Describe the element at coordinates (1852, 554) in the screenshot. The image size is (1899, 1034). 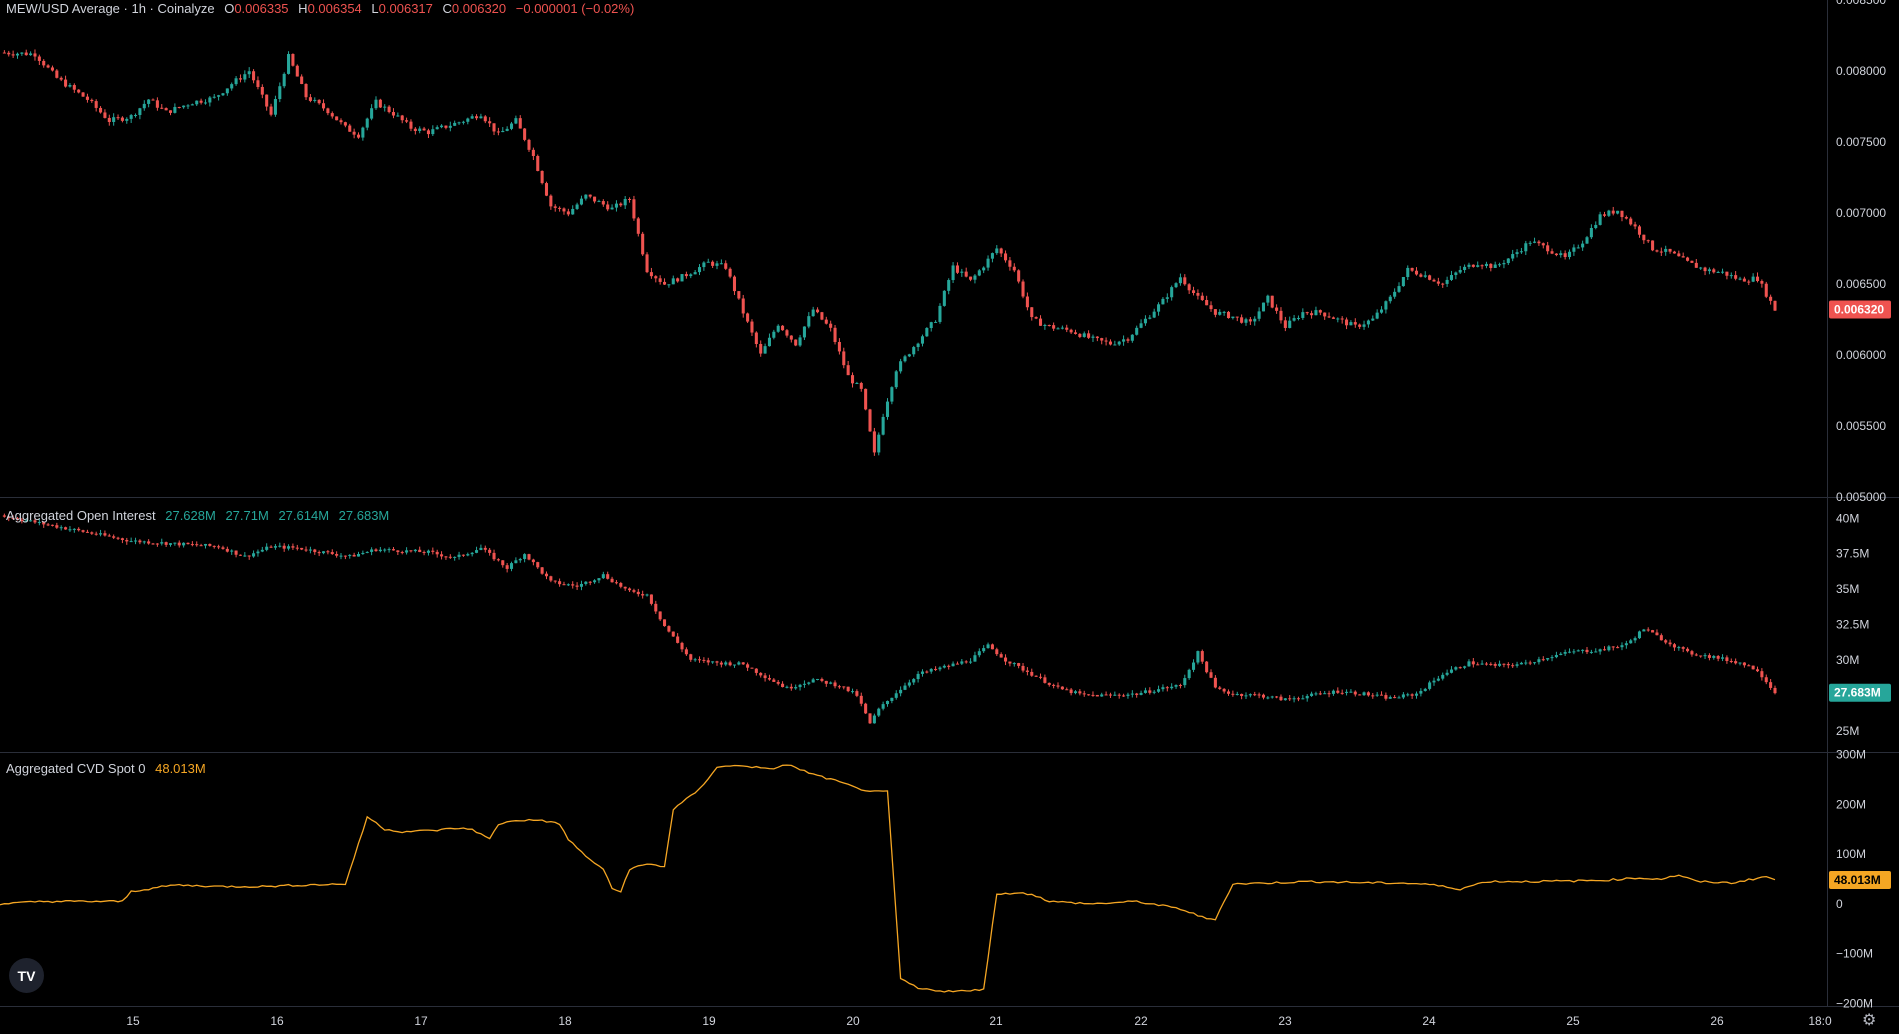
I see `oi-y-tick: 37.5M` at that location.